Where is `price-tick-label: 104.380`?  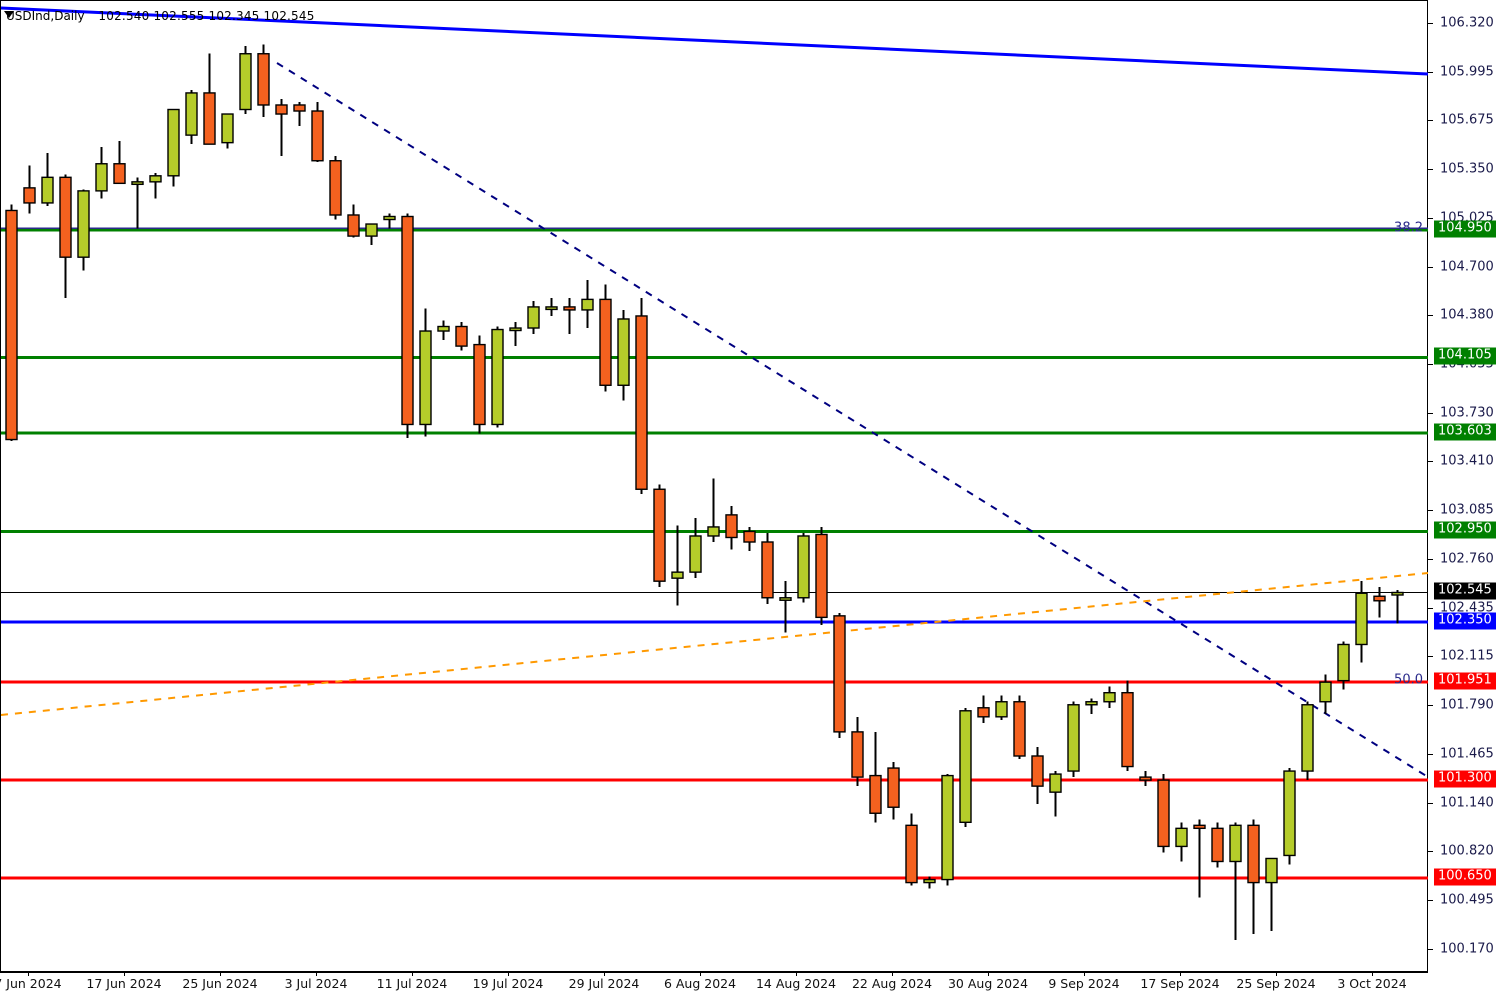 price-tick-label: 104.380 is located at coordinates (1467, 315).